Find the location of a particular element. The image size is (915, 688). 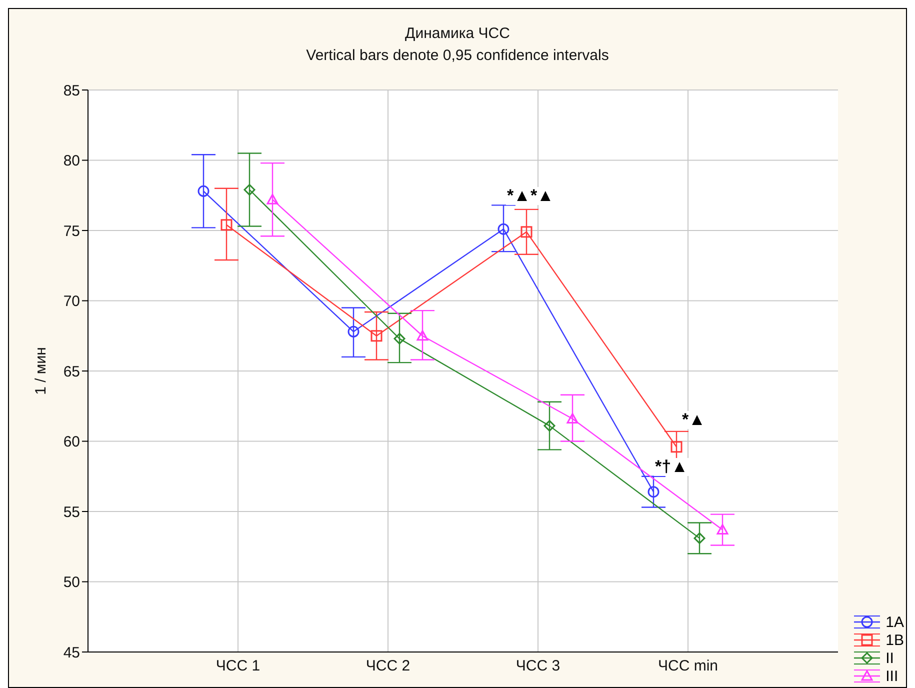

annotation: *▲*▲ is located at coordinates (530, 195).